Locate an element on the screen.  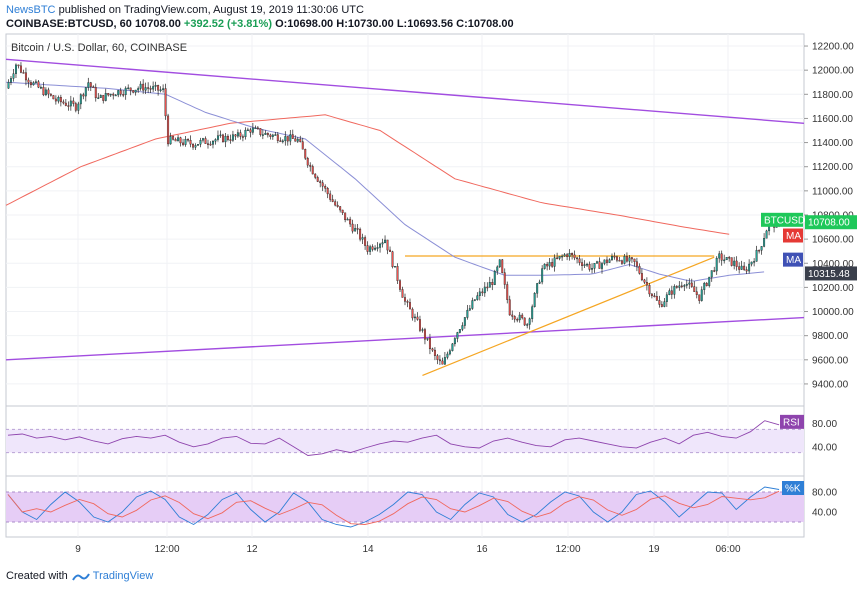
price-value: 10708.00 is located at coordinates (157, 24).